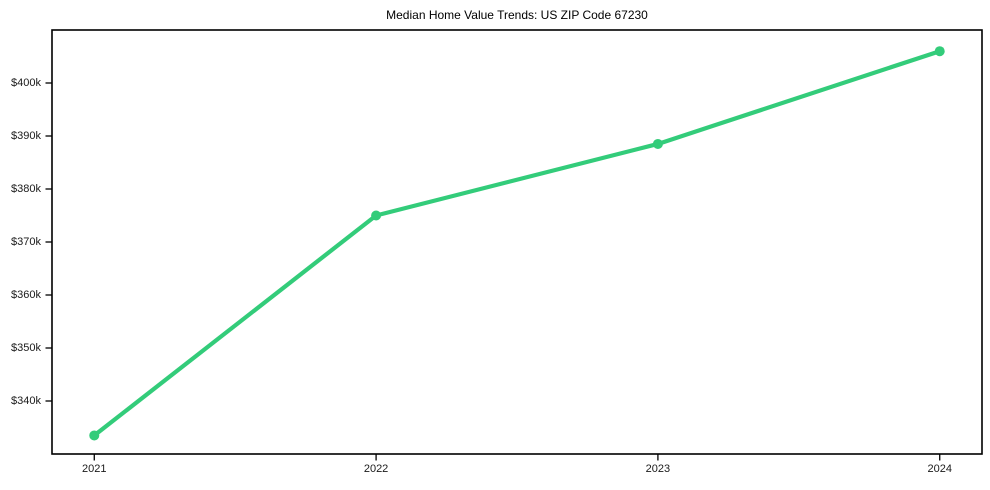  I want to click on y-tick-label: $360k, so click(26, 295).